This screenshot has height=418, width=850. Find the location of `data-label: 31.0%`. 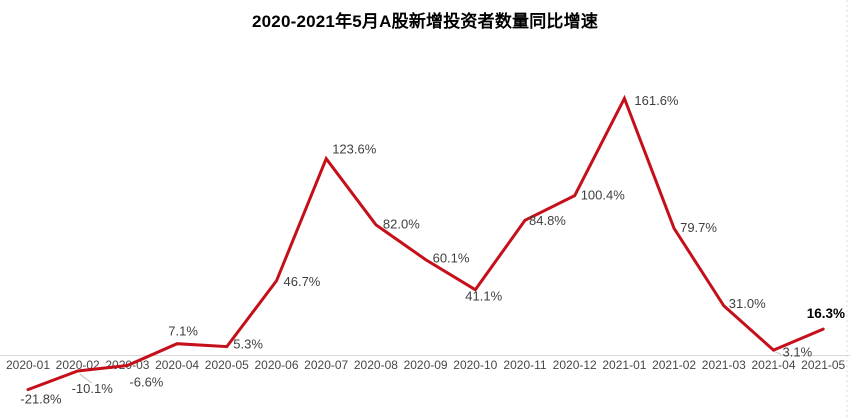

data-label: 31.0% is located at coordinates (747, 303).